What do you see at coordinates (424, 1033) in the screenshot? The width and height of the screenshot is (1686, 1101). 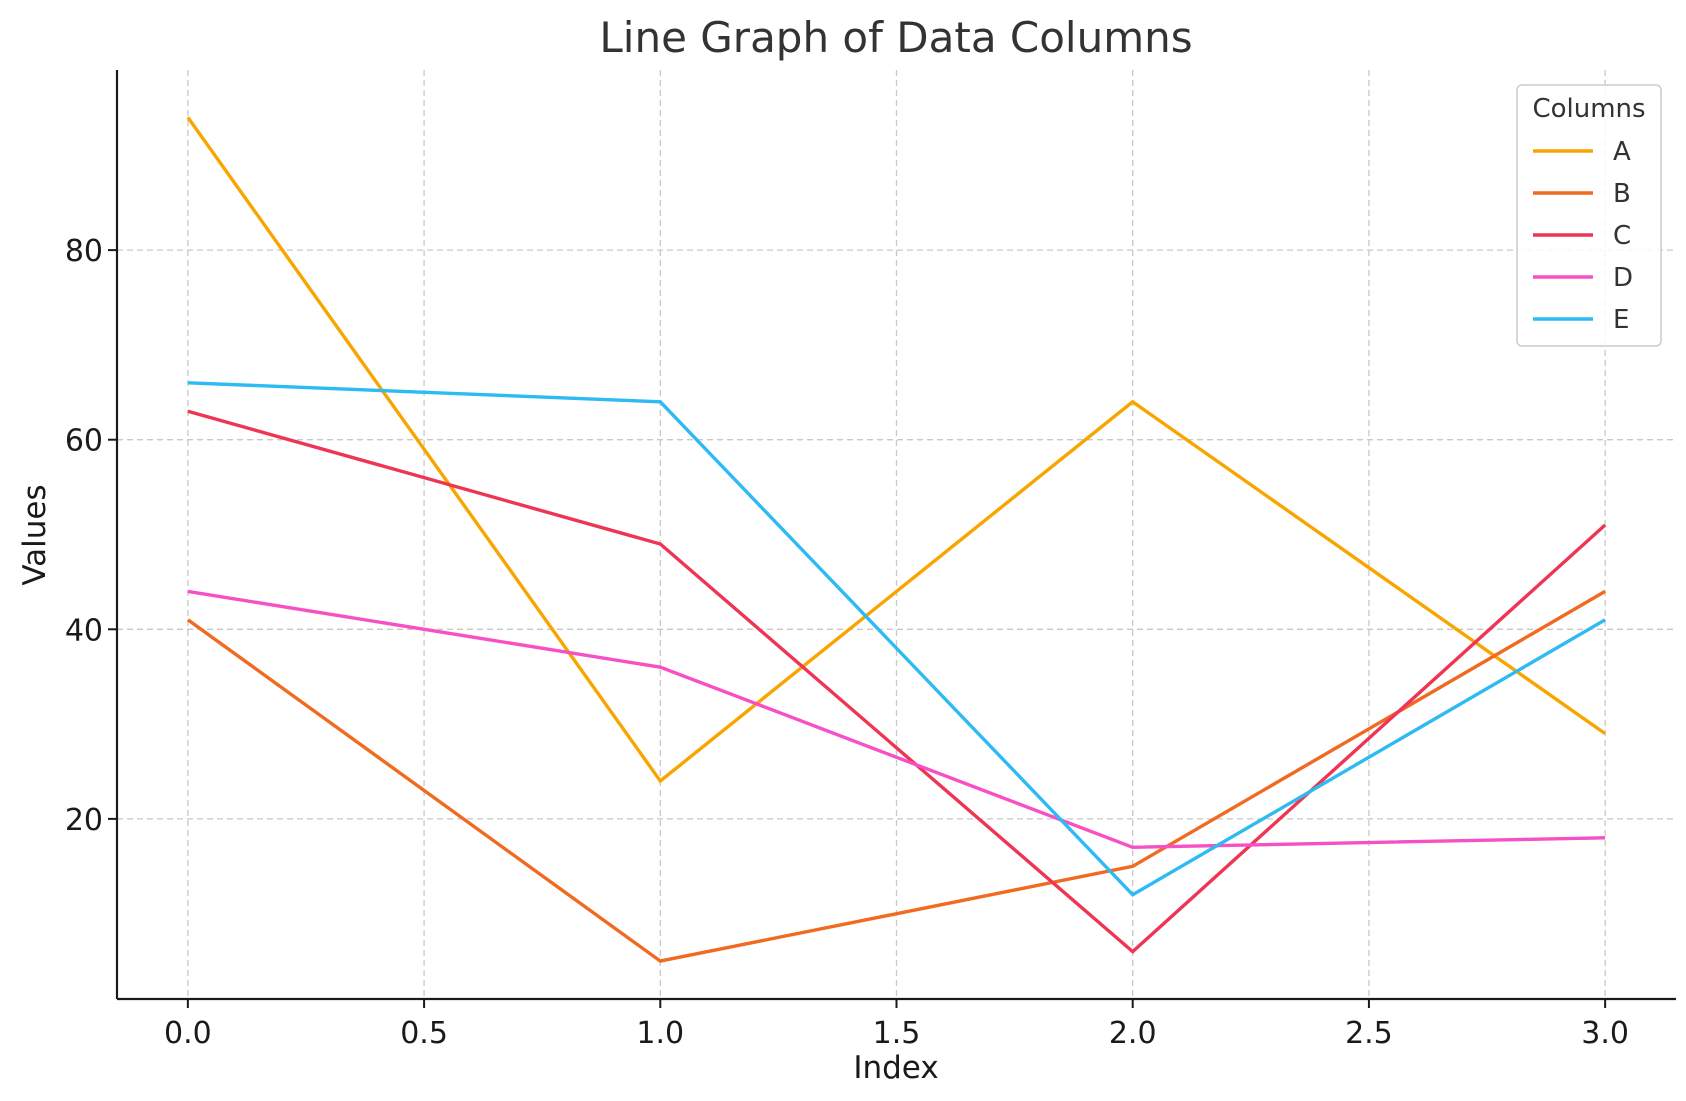 I see `x-tick-label: 0.5` at bounding box center [424, 1033].